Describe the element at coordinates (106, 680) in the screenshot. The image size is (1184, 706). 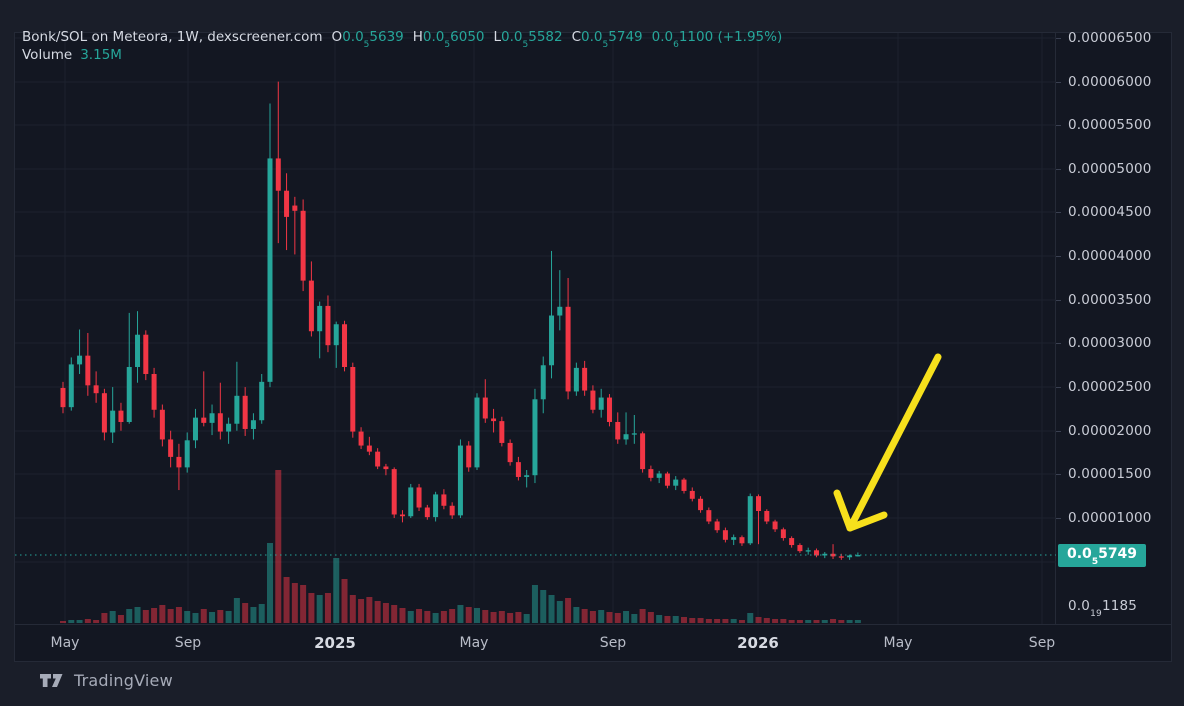
I see `tradingview-attribution: TradingView` at that location.